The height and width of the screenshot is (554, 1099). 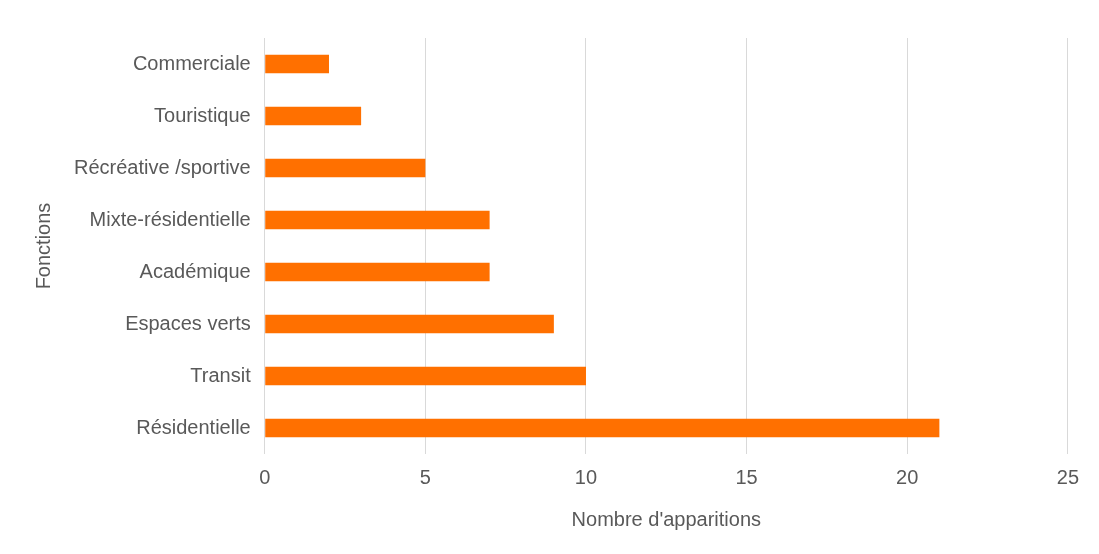 I want to click on y-tick-label: Commerciale, so click(x=191, y=62).